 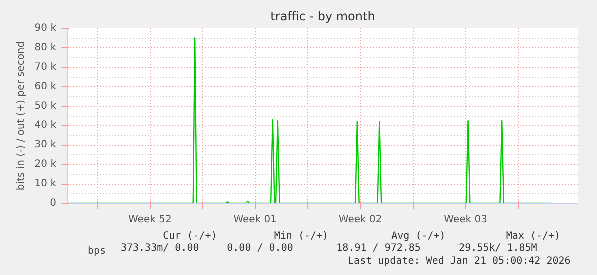 I want to click on y-axis-title: bits in (-) / out (+) per second, so click(x=21, y=116).